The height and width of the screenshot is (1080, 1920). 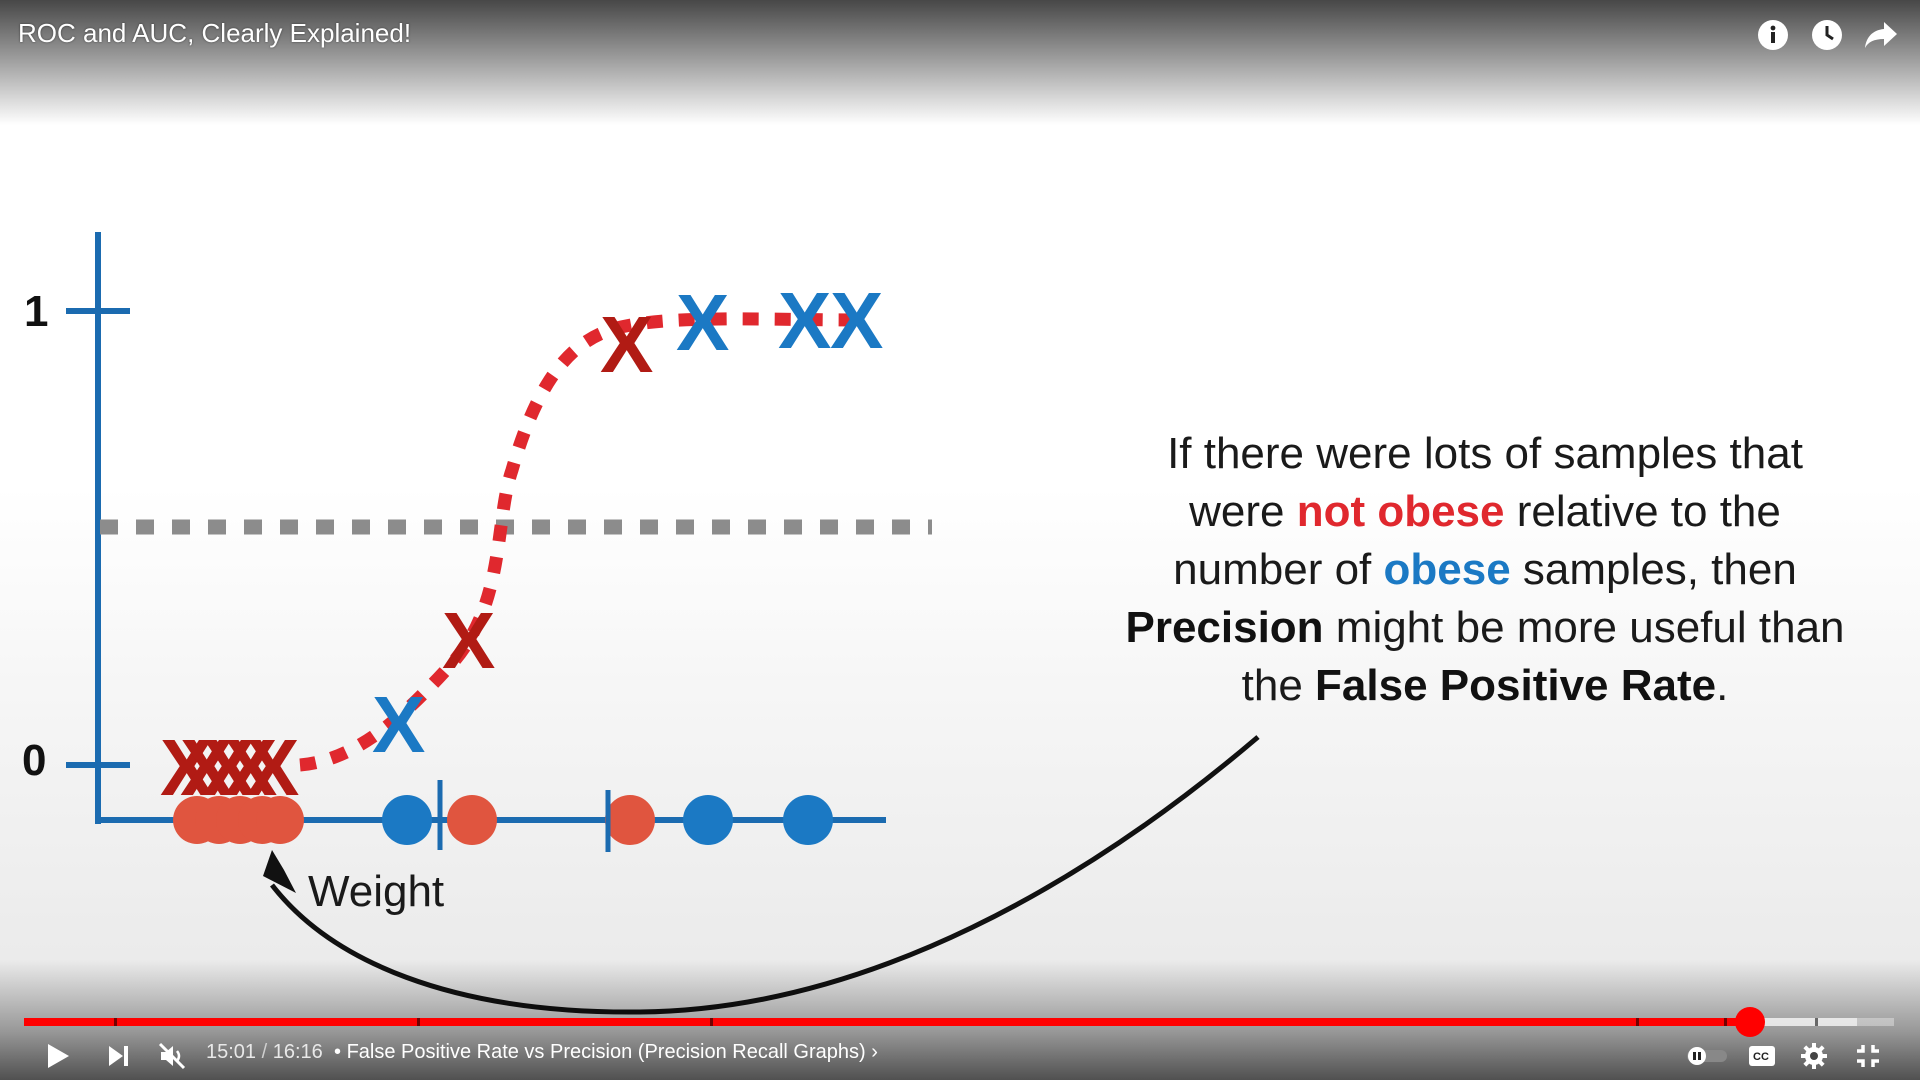 I want to click on caption-span: If there were lots of samples that, so click(x=1485, y=453).